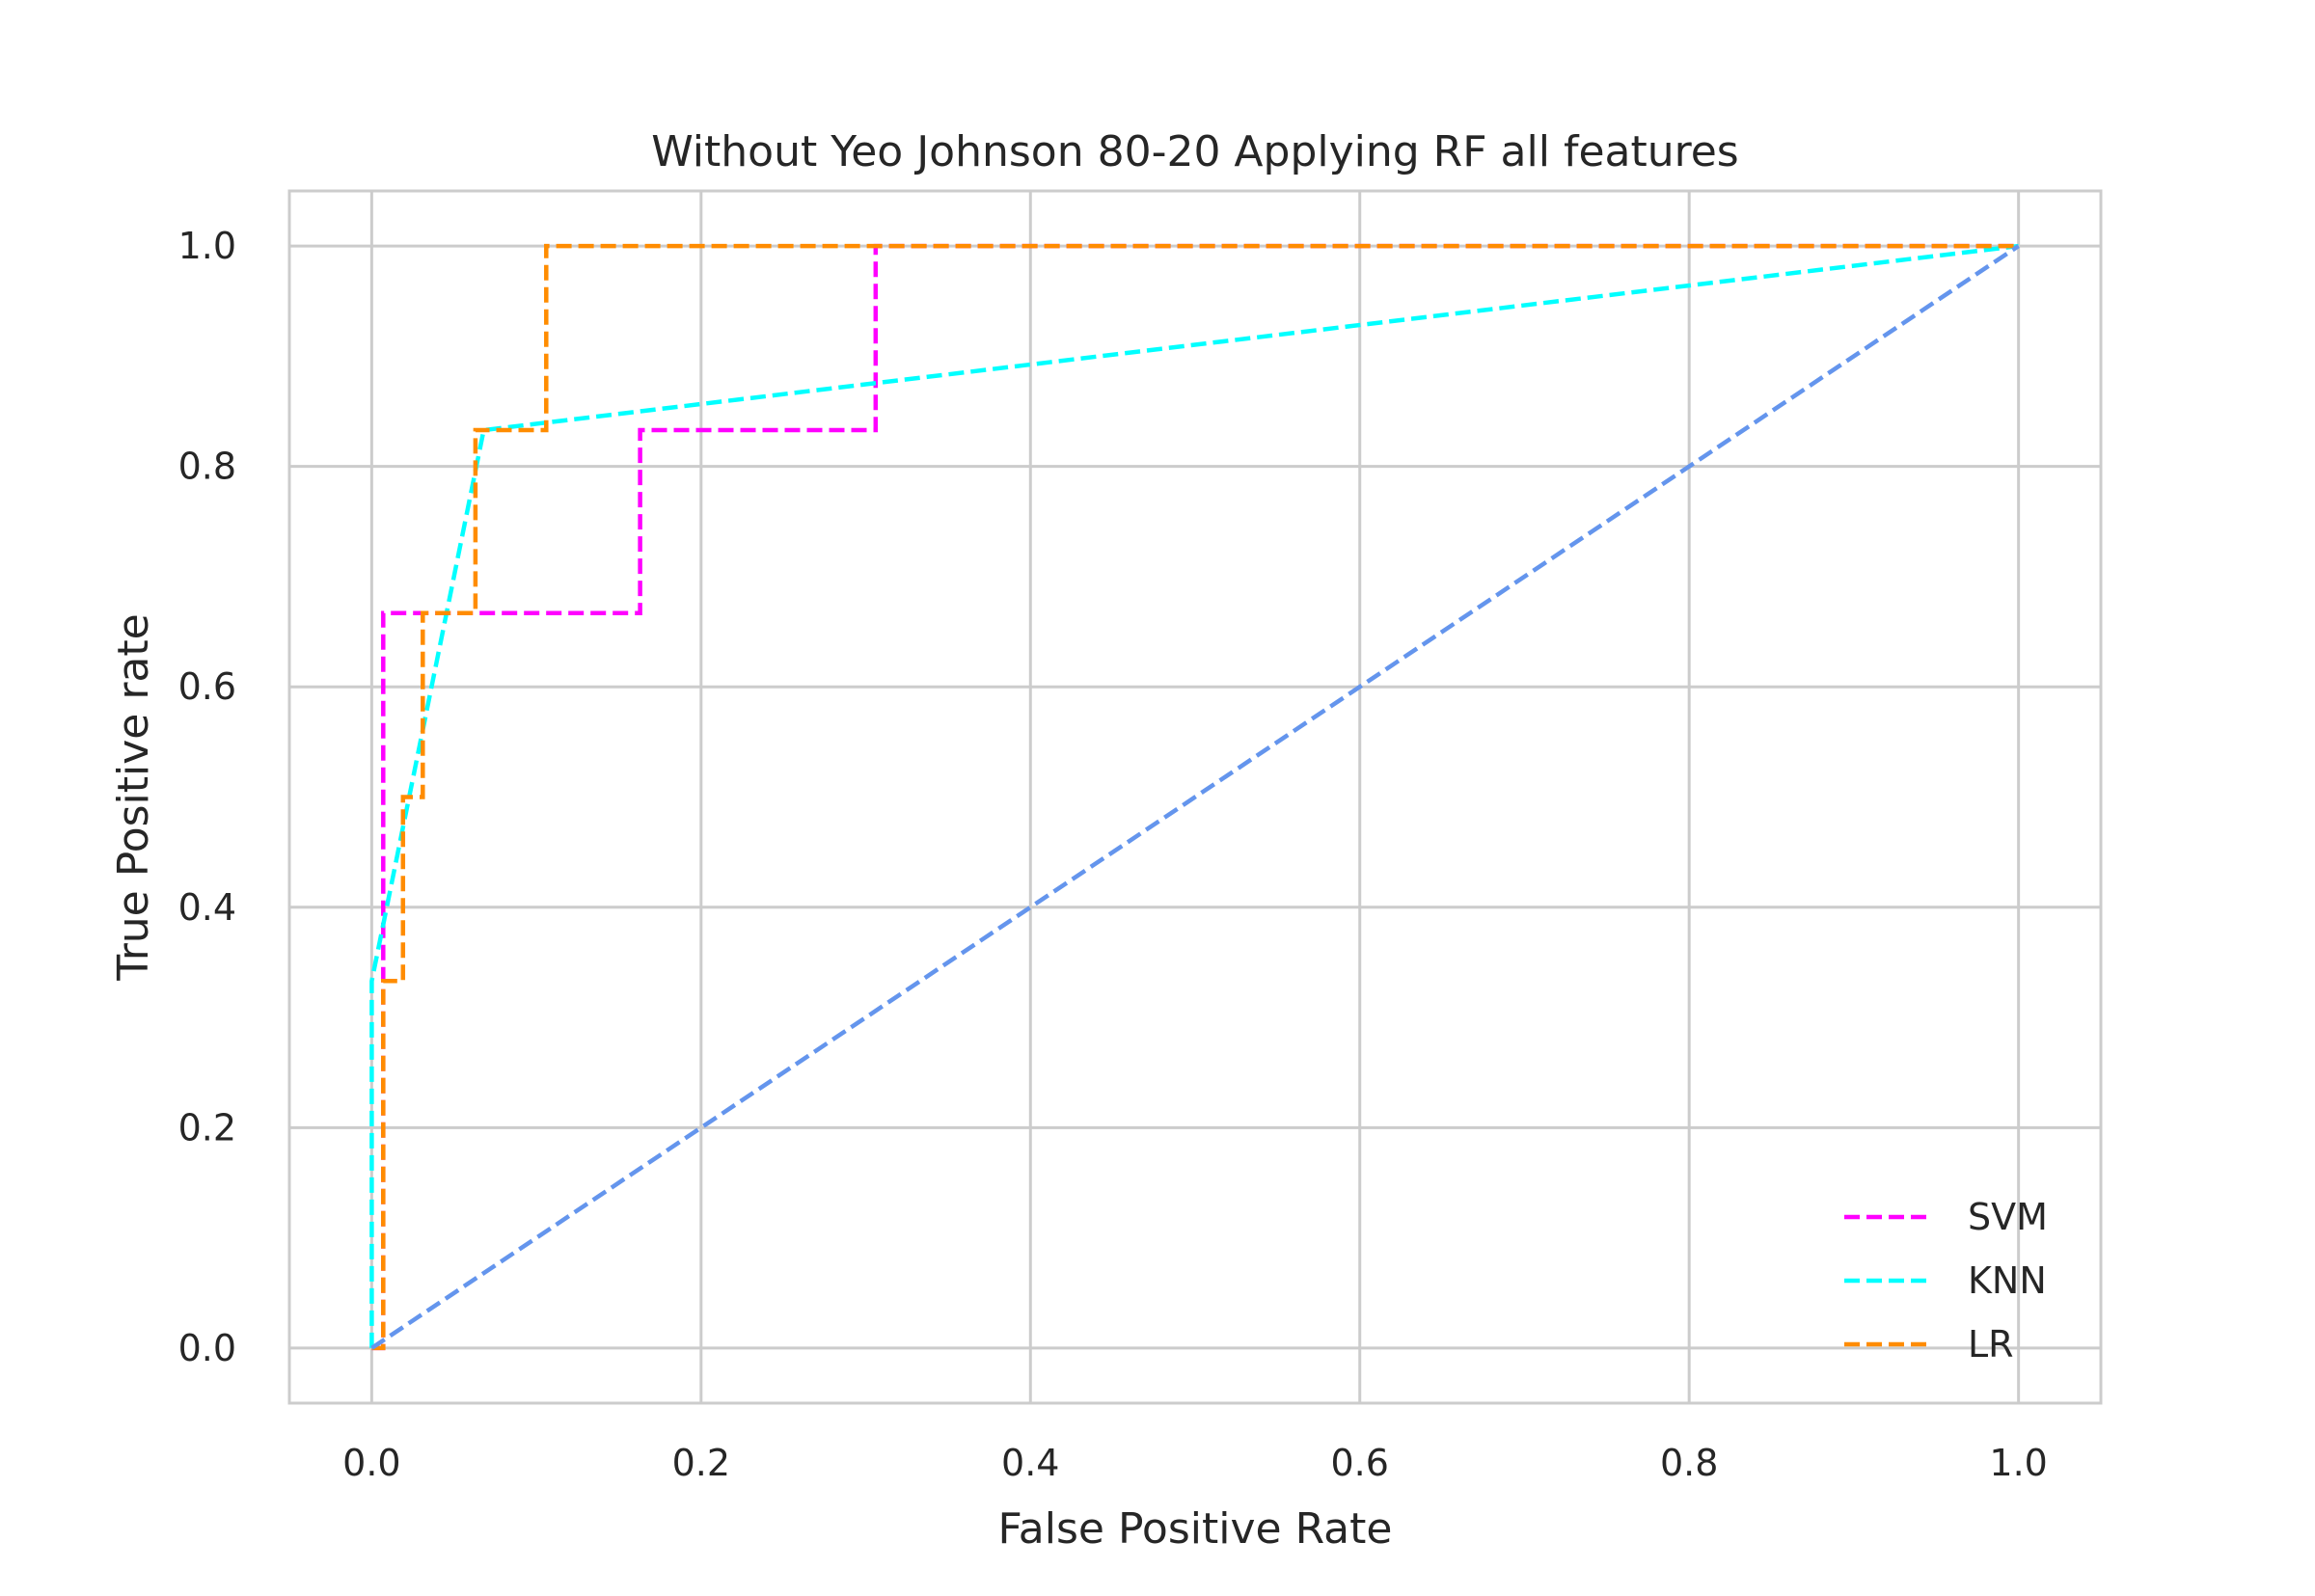 This screenshot has height=1596, width=2315. What do you see at coordinates (207, 1348) in the screenshot?
I see `y-tick-label: 0.0` at bounding box center [207, 1348].